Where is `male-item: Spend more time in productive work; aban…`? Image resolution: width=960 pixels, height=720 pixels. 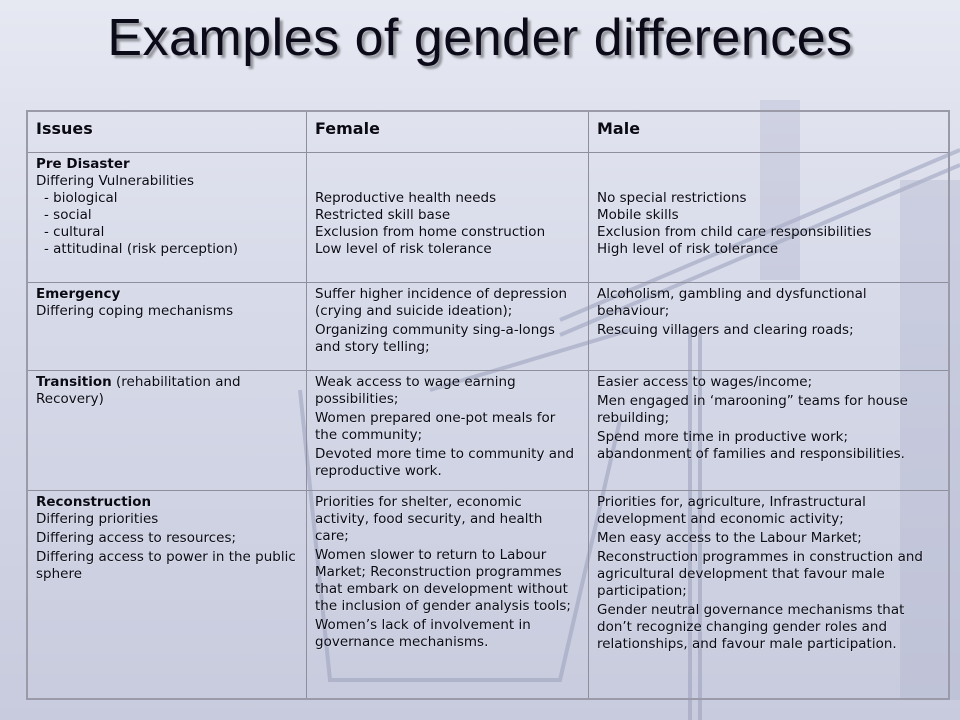
male-item: Spend more time in productive work; aban… is located at coordinates (751, 445).